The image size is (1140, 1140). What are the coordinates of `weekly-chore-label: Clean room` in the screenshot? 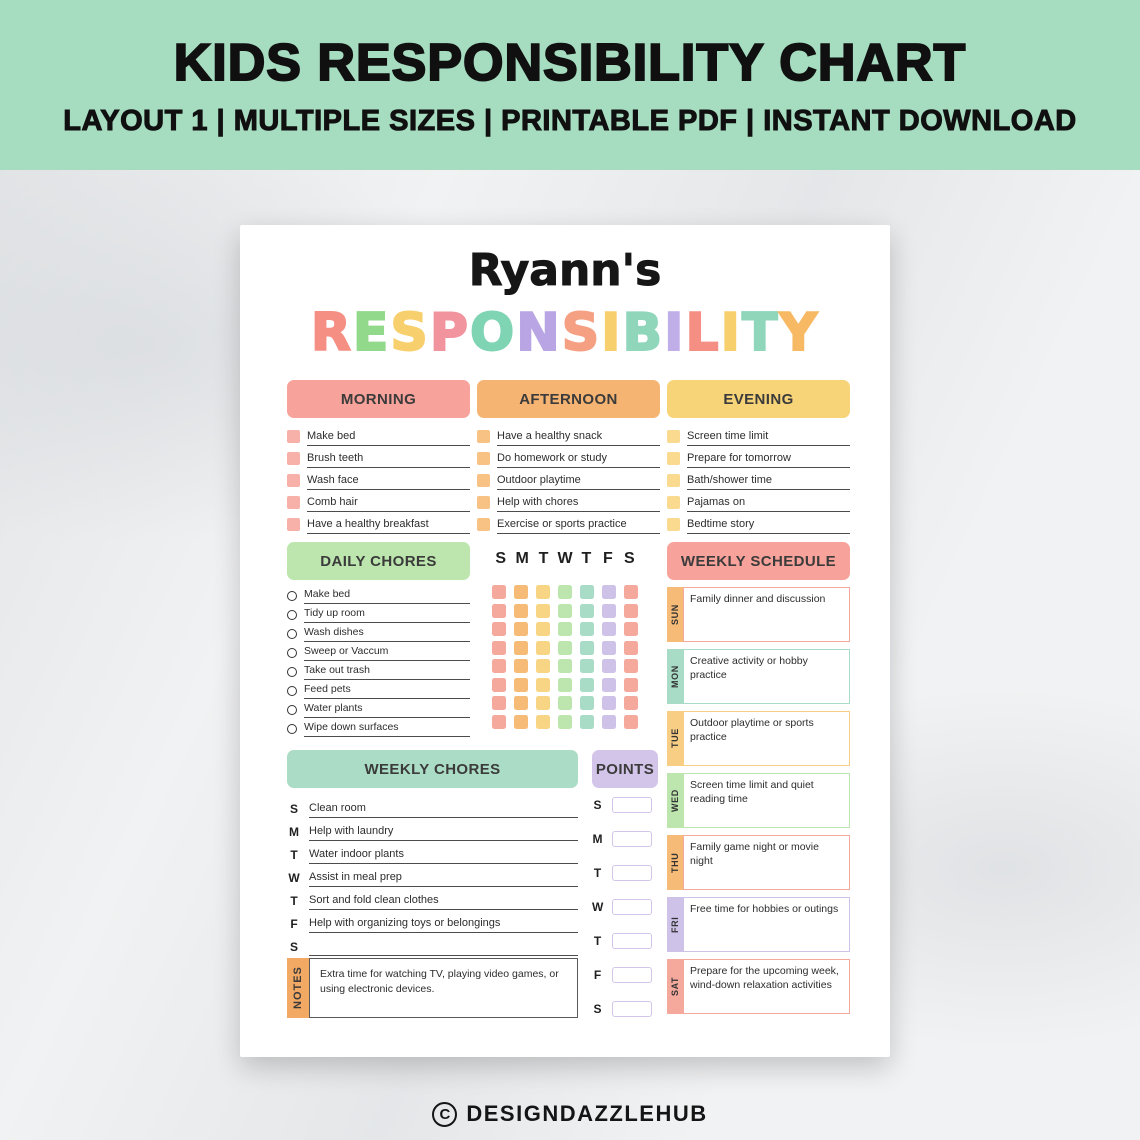 It's located at (443, 810).